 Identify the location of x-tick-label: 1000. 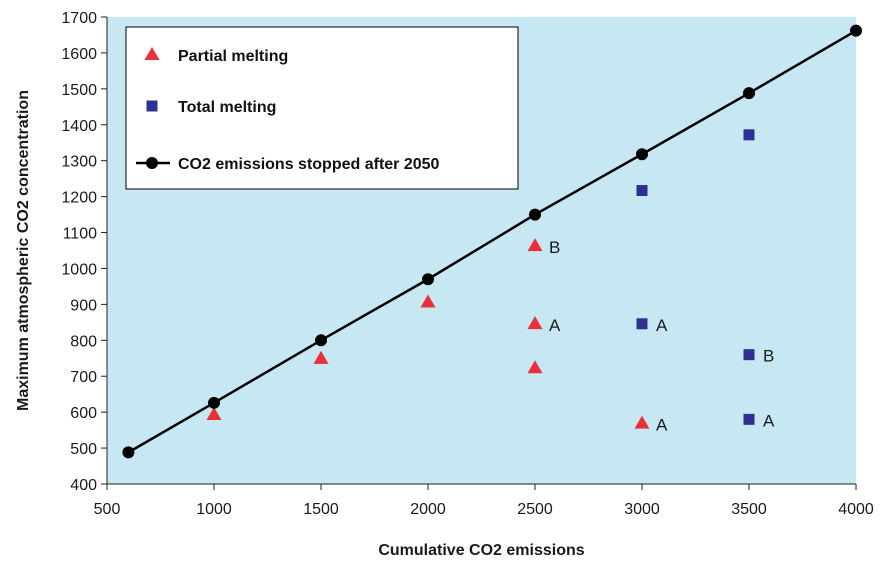
(214, 509).